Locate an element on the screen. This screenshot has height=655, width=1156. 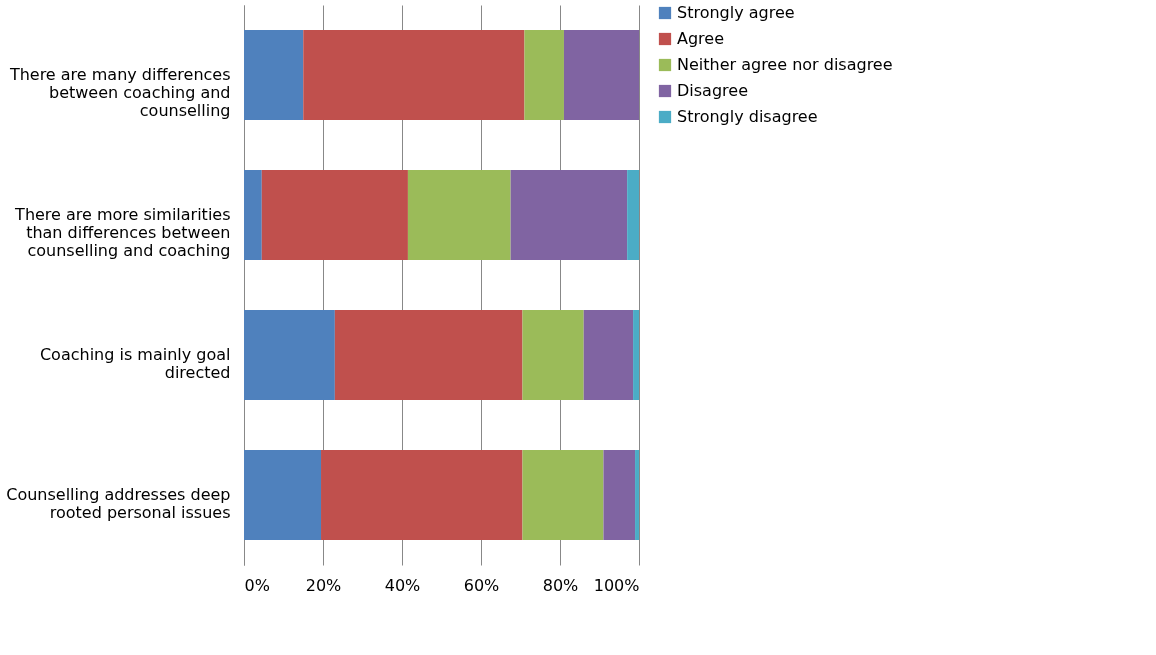
legend-label: Strongly disagree is located at coordinates (747, 116).